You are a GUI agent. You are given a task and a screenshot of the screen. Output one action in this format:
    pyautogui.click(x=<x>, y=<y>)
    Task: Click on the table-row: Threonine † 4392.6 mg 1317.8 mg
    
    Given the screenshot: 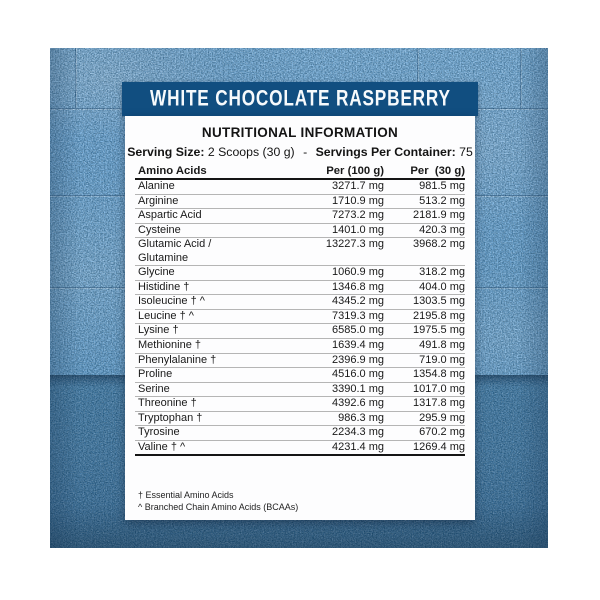 What is the action you would take?
    pyautogui.click(x=300, y=404)
    